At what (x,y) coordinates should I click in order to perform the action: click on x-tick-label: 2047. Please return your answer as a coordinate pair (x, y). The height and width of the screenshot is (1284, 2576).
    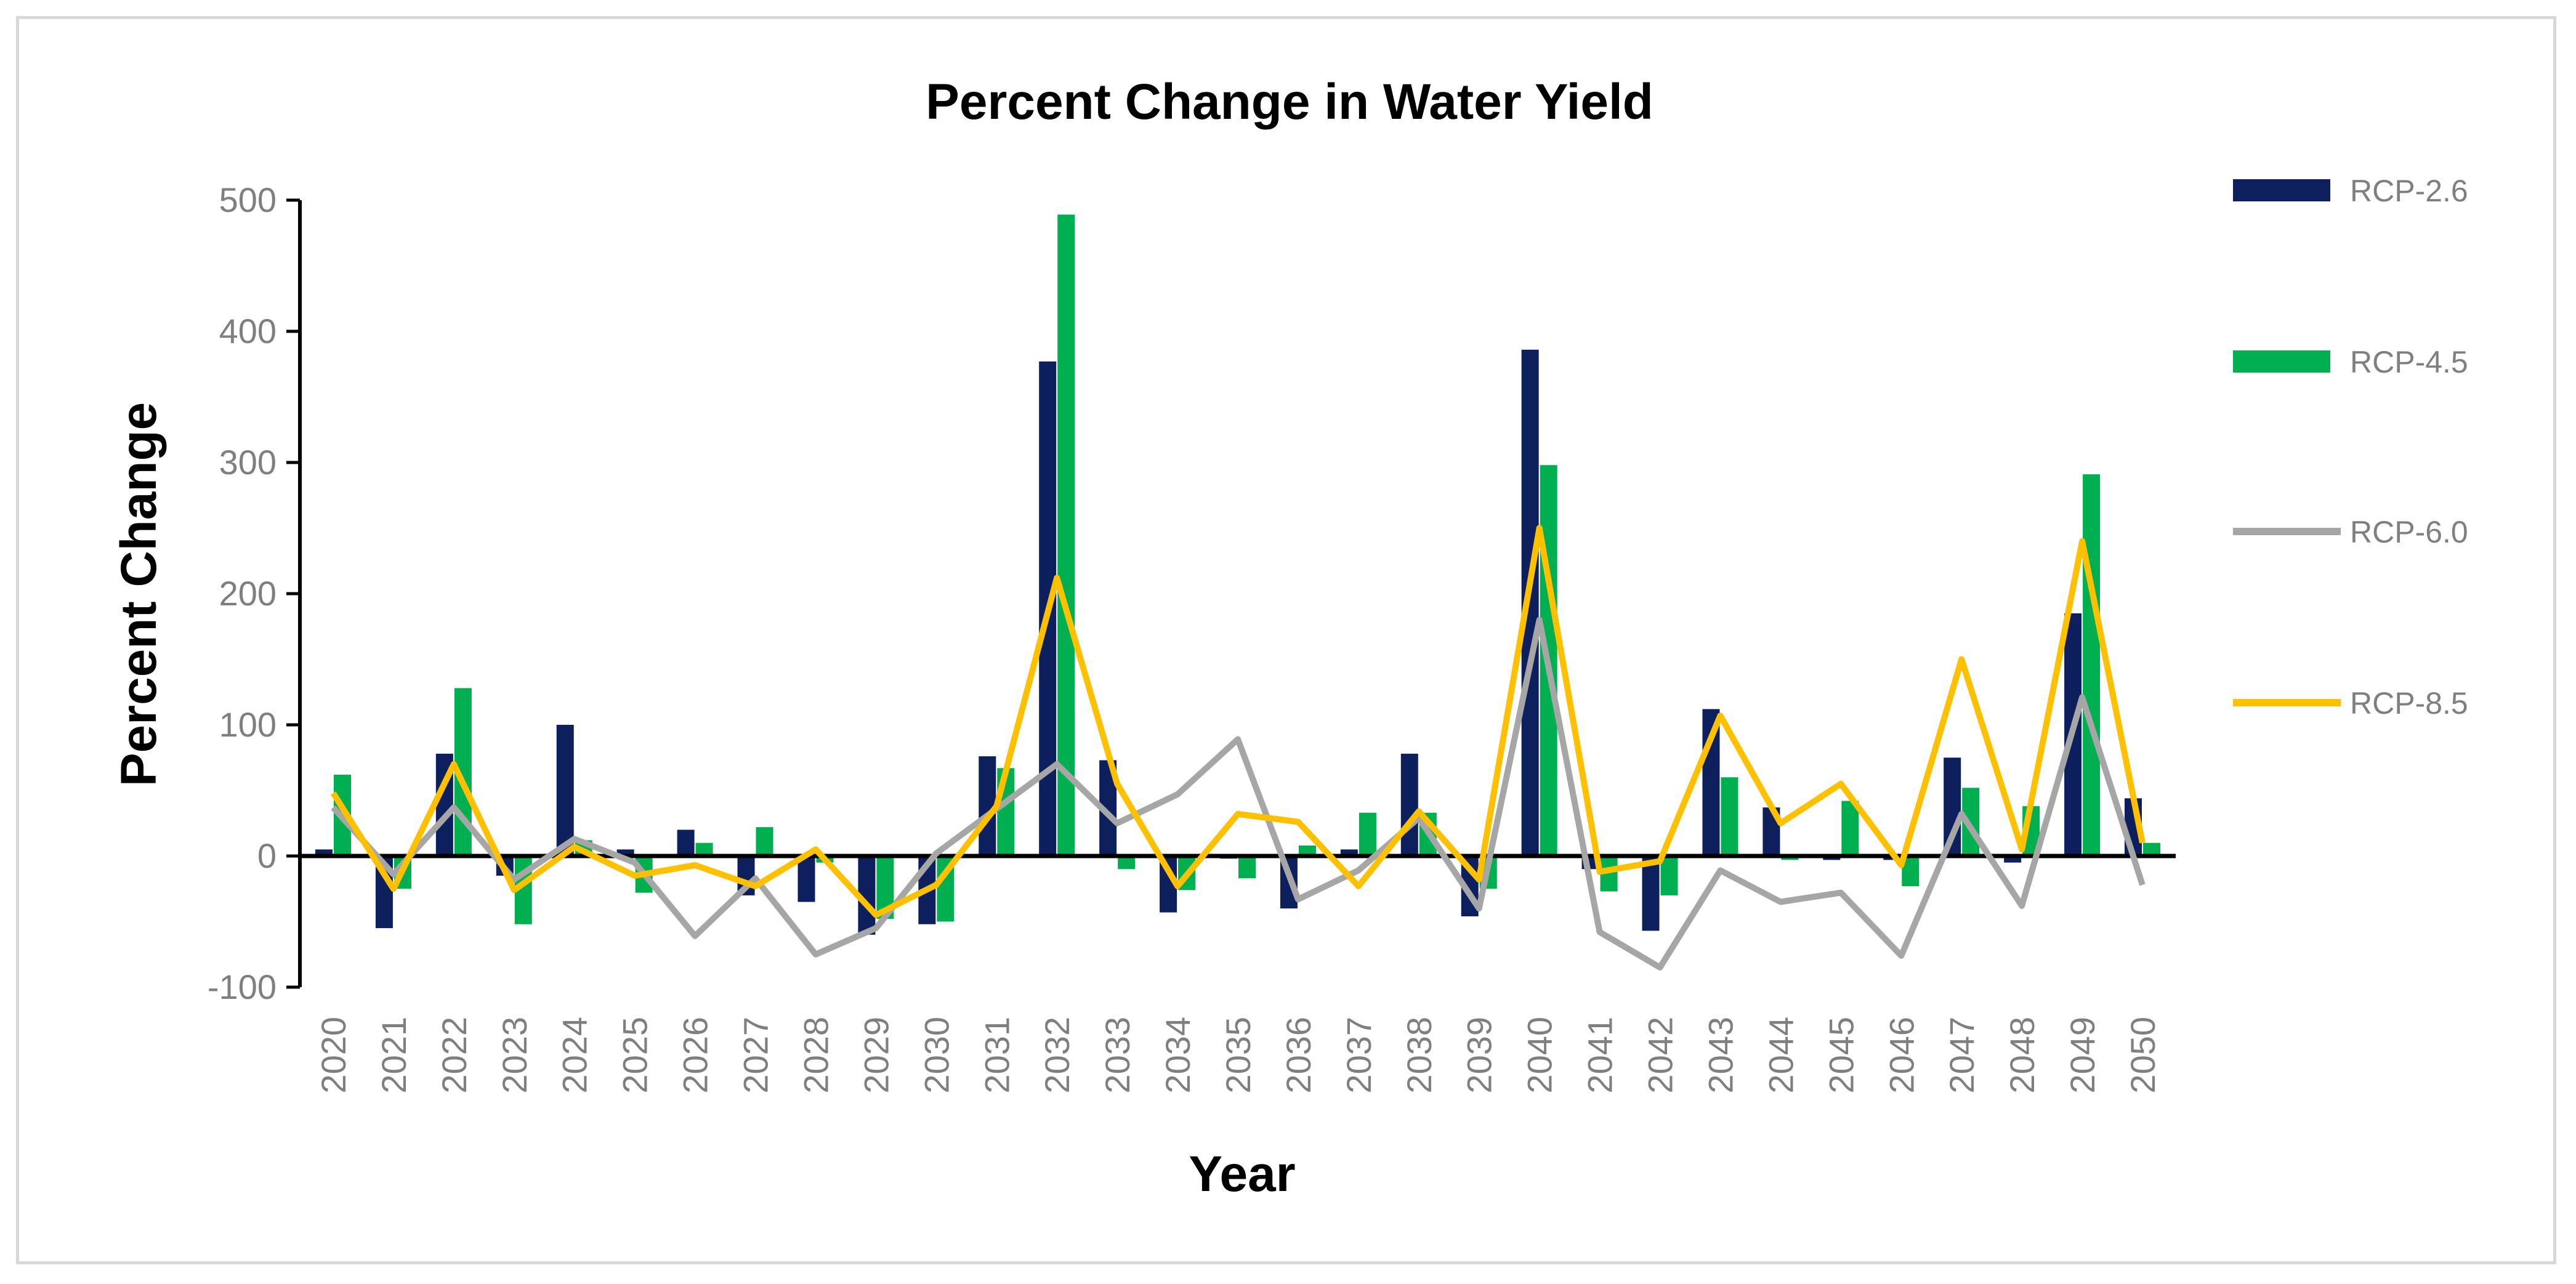
    Looking at the image, I should click on (1961, 1055).